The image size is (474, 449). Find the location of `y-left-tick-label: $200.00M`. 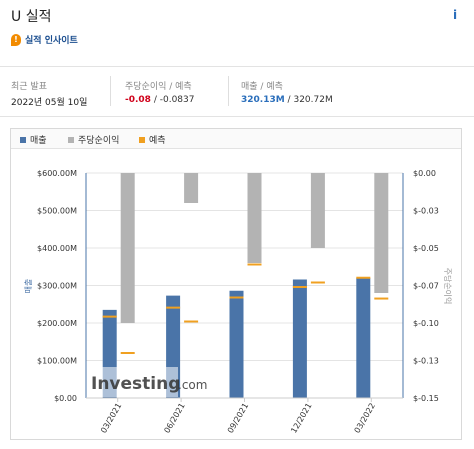

y-left-tick-label: $200.00M is located at coordinates (57, 323).